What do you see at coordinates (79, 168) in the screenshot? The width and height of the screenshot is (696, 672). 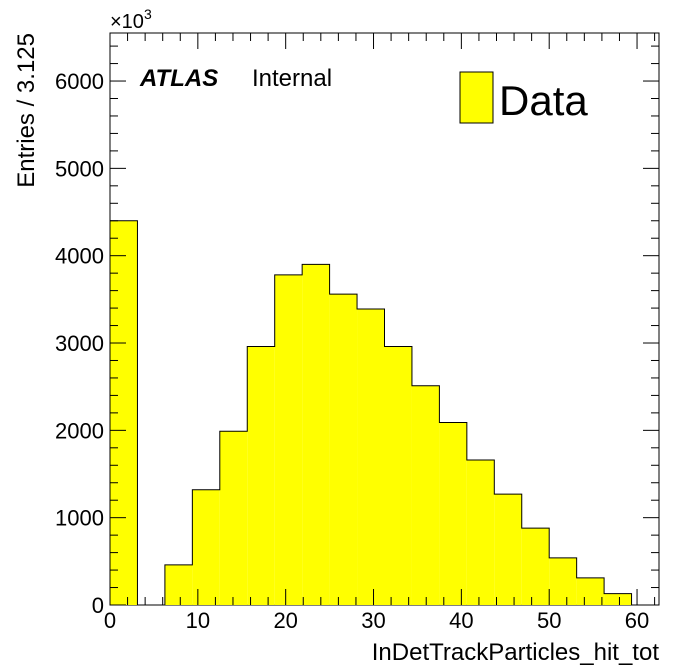 I see `y-tick-label: 5000` at bounding box center [79, 168].